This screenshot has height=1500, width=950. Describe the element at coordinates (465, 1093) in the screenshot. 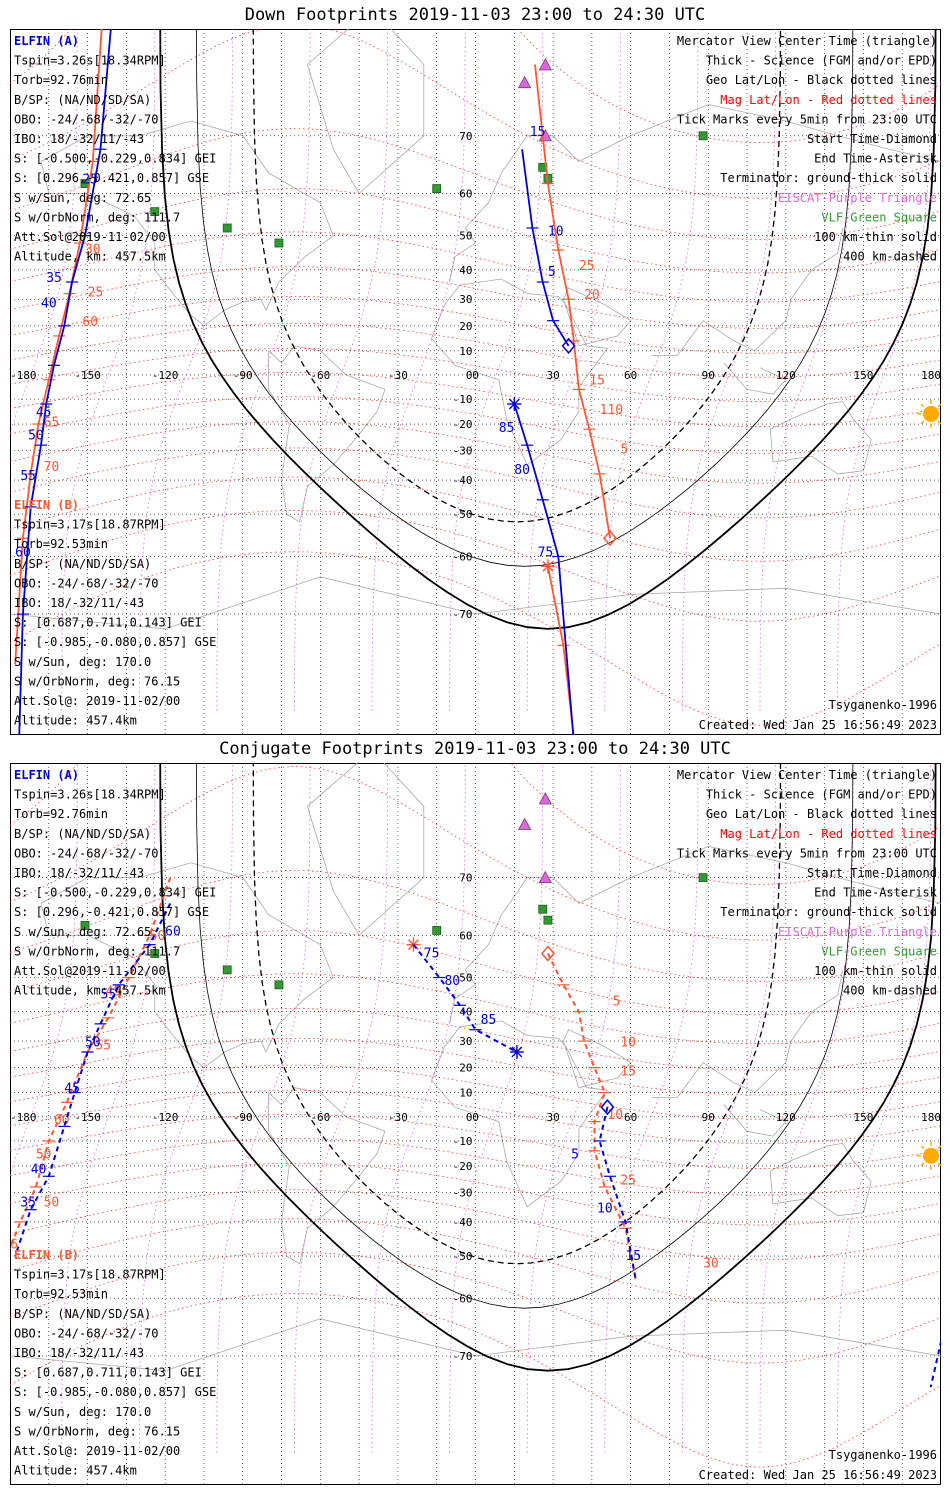

I see `lat-tick-label: 10` at that location.